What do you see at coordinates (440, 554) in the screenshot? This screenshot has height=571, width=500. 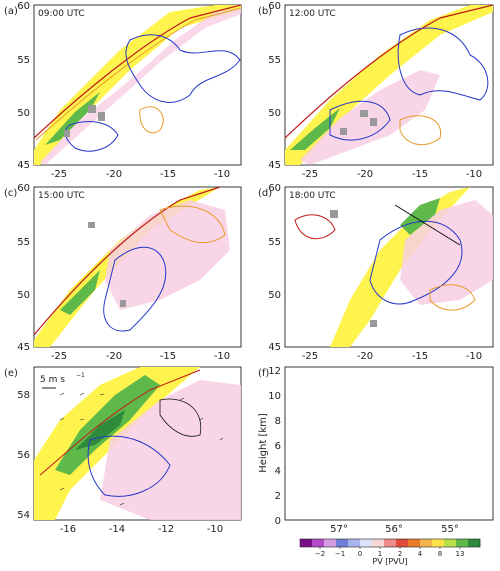 I see `colorbar-tick-label: 8` at bounding box center [440, 554].